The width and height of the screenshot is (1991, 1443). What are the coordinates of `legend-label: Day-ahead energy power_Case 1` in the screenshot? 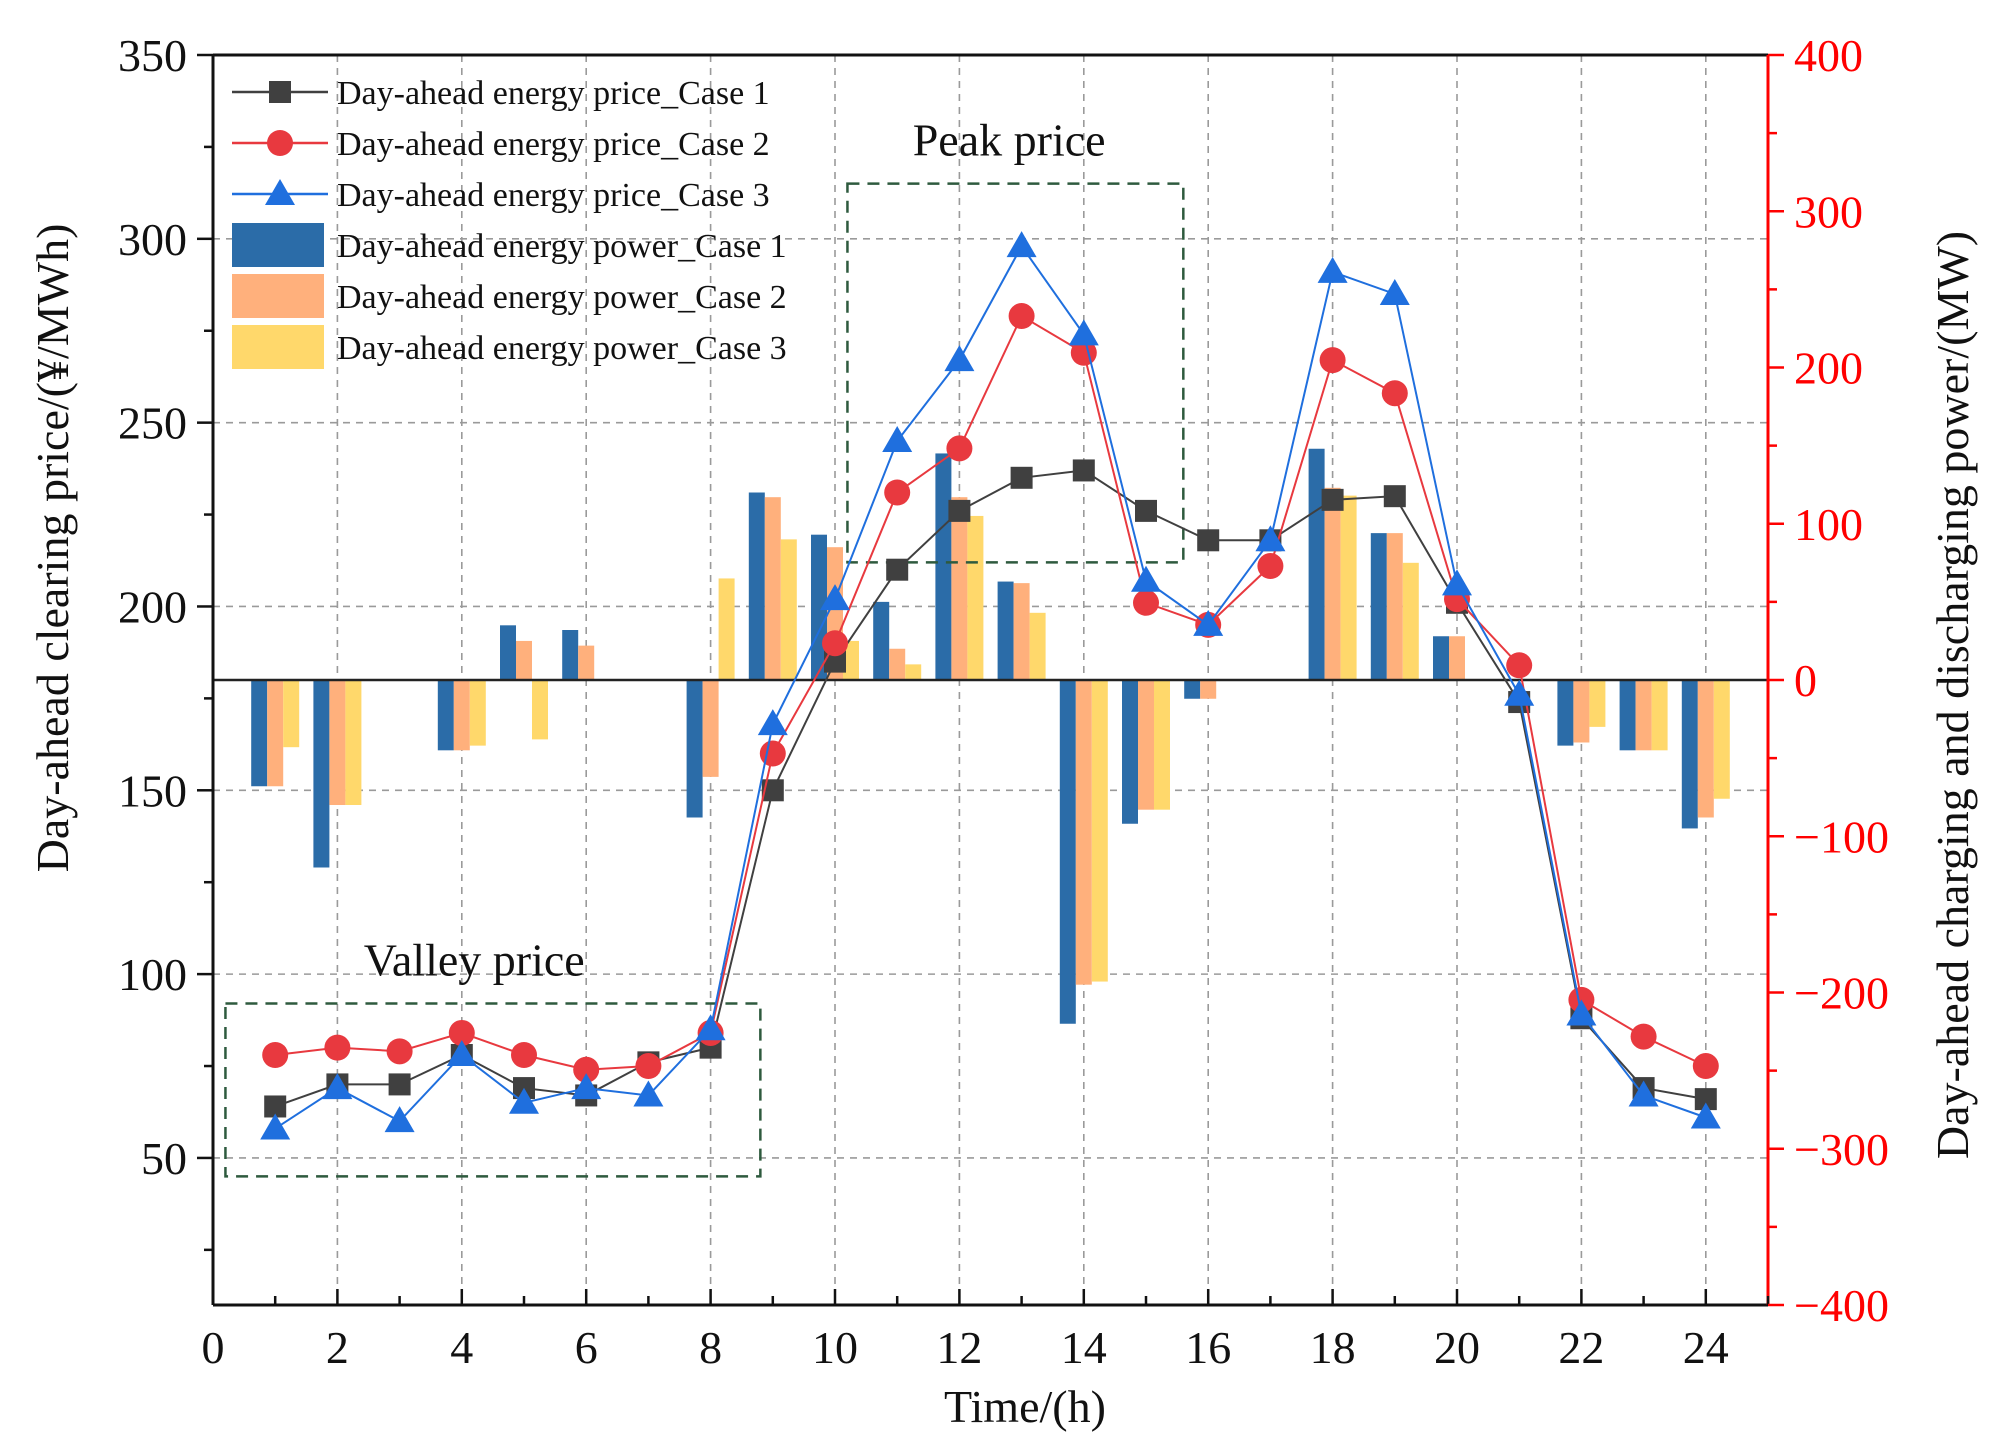 It's located at (562, 246).